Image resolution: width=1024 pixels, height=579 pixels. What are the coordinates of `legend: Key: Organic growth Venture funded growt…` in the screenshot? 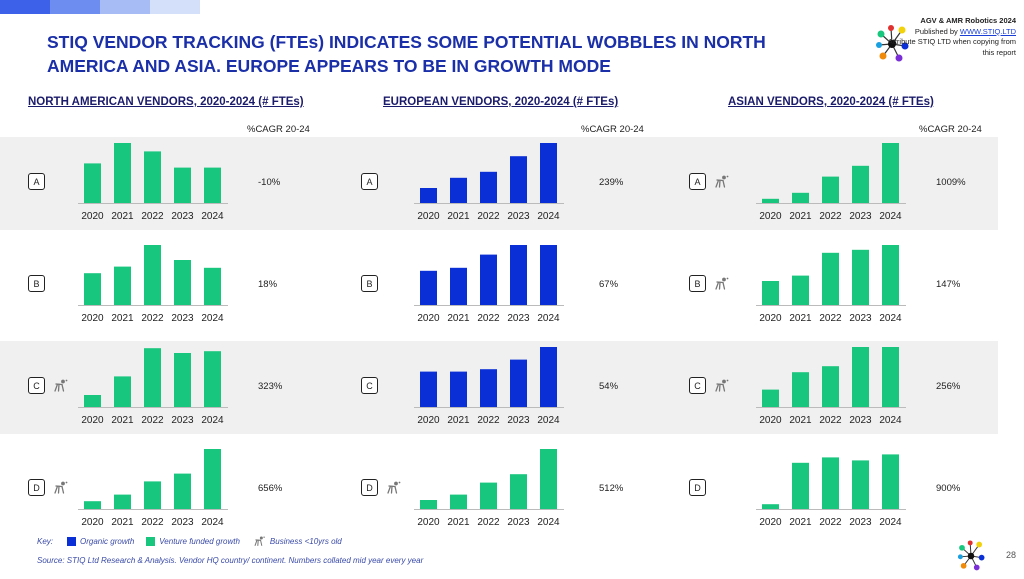 It's located at (189, 541).